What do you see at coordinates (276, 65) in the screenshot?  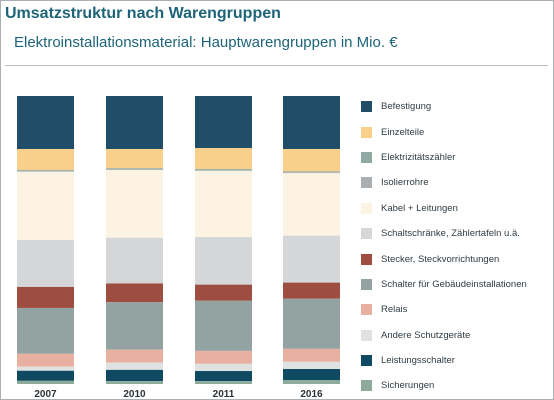 I see `header-divider` at bounding box center [276, 65].